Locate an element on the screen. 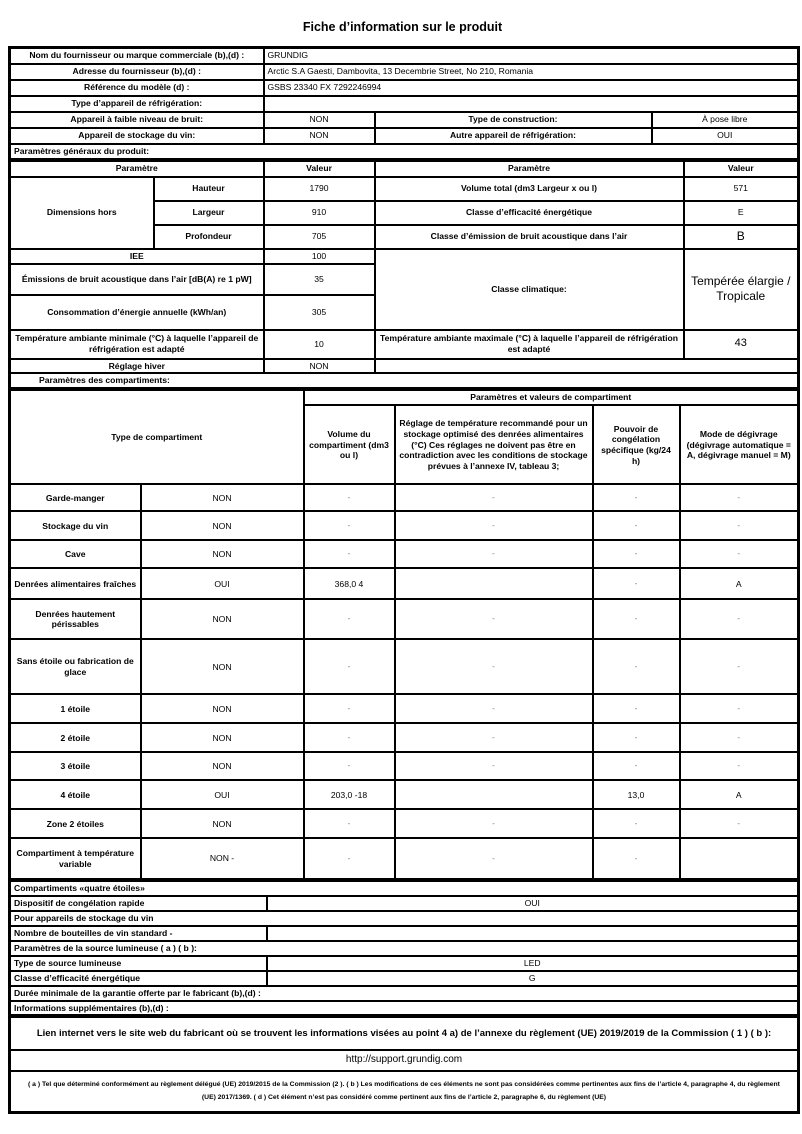 The width and height of the screenshot is (802, 1134). compartment-name: Denrées hautement périssables is located at coordinates (75, 619).